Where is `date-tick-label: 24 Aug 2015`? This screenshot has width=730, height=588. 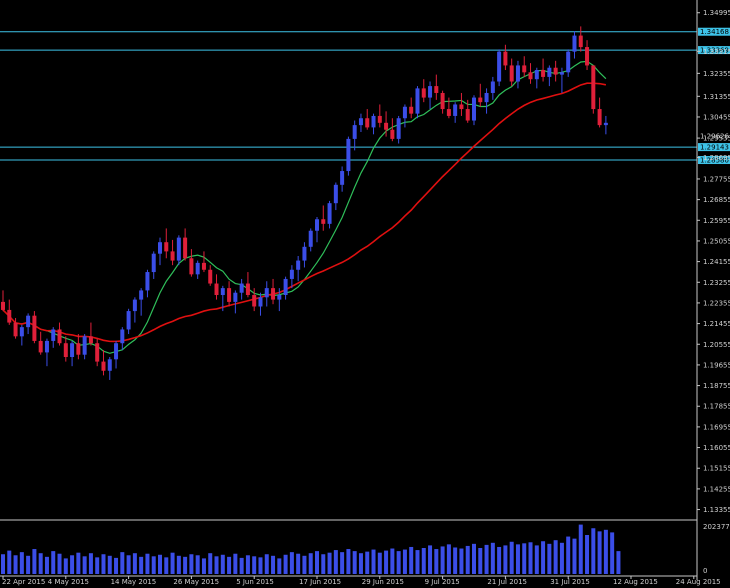
date-tick-label: 24 Aug 2015 is located at coordinates (698, 582).